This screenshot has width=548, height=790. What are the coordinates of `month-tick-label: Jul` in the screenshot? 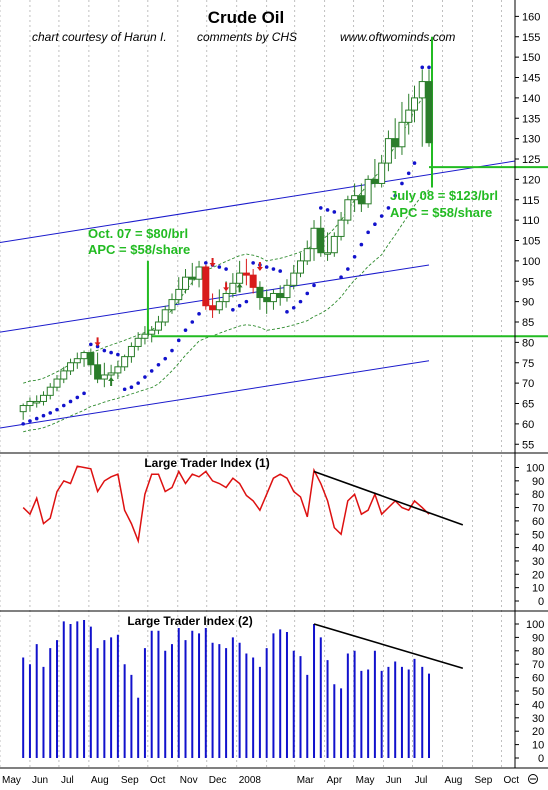 It's located at (421, 780).